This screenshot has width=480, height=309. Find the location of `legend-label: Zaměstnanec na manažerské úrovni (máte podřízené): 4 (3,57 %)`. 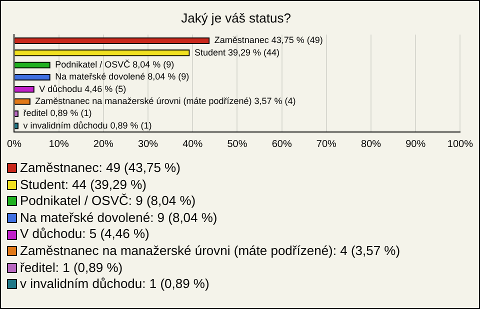

legend-label: Zaměstnanec na manažerské úrovni (máte podřízené): 4 (3,57 %) is located at coordinates (210, 251).